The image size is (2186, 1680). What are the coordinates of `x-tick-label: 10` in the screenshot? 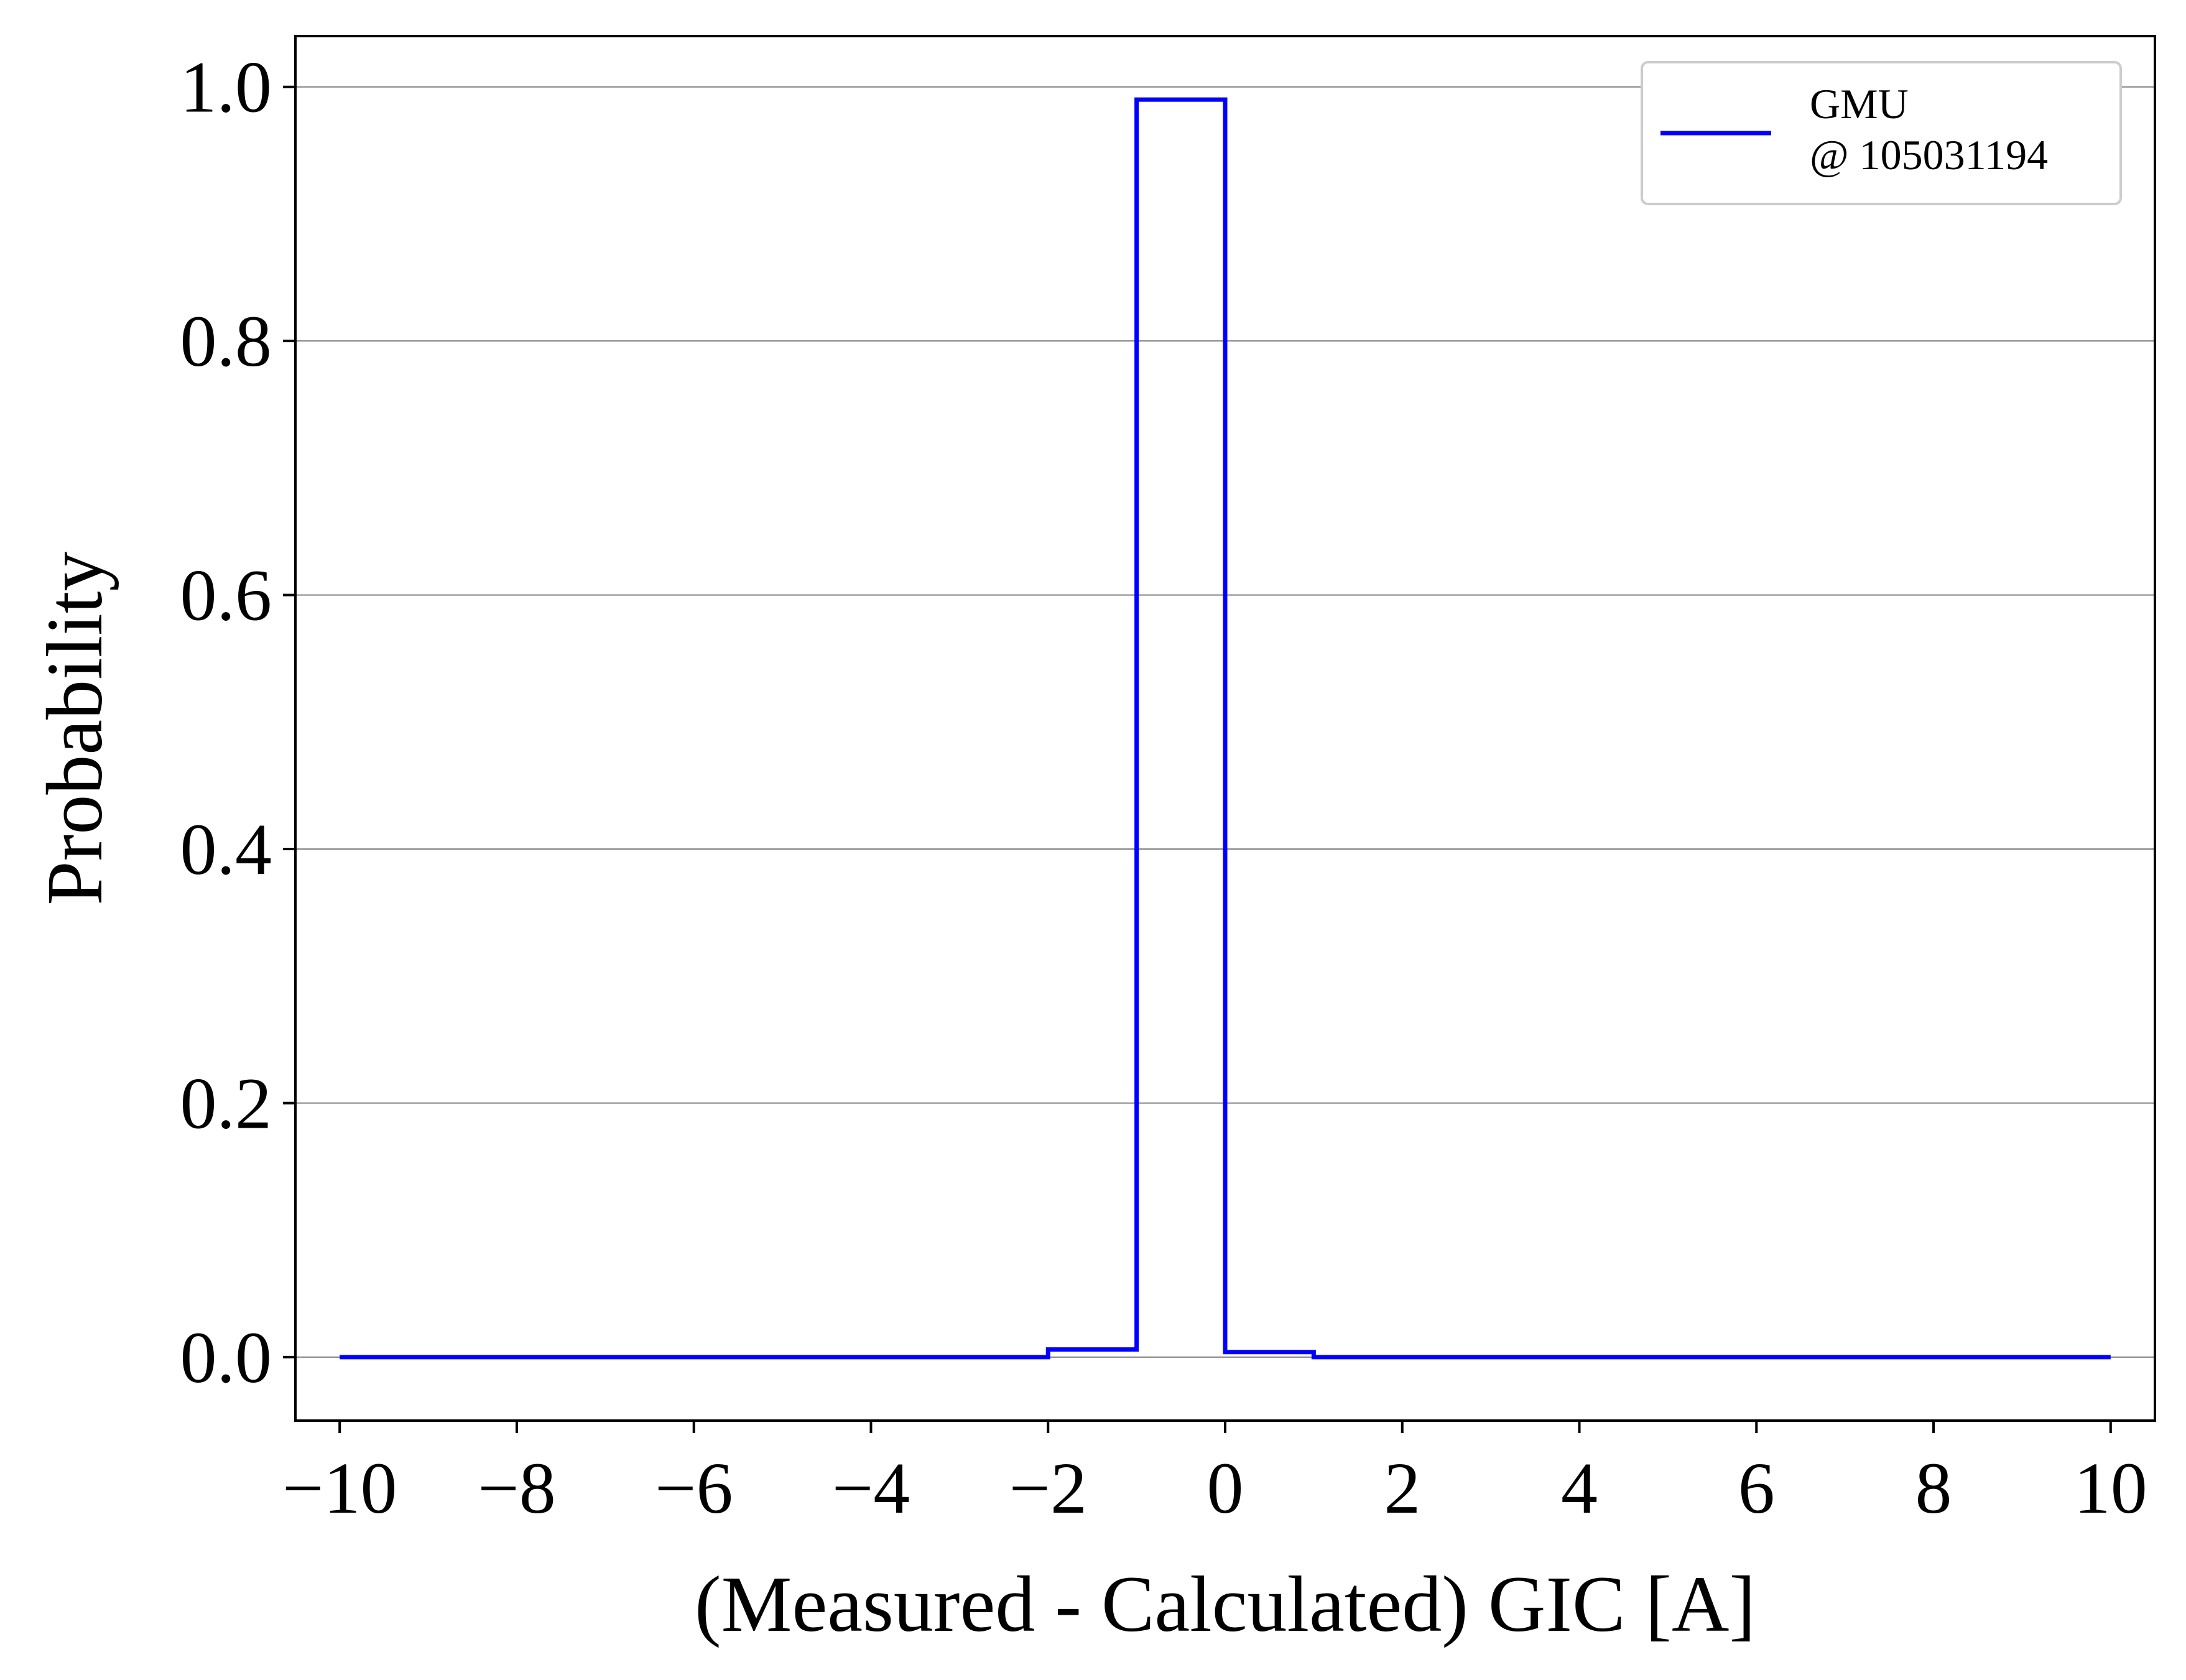 It's located at (2110, 1488).